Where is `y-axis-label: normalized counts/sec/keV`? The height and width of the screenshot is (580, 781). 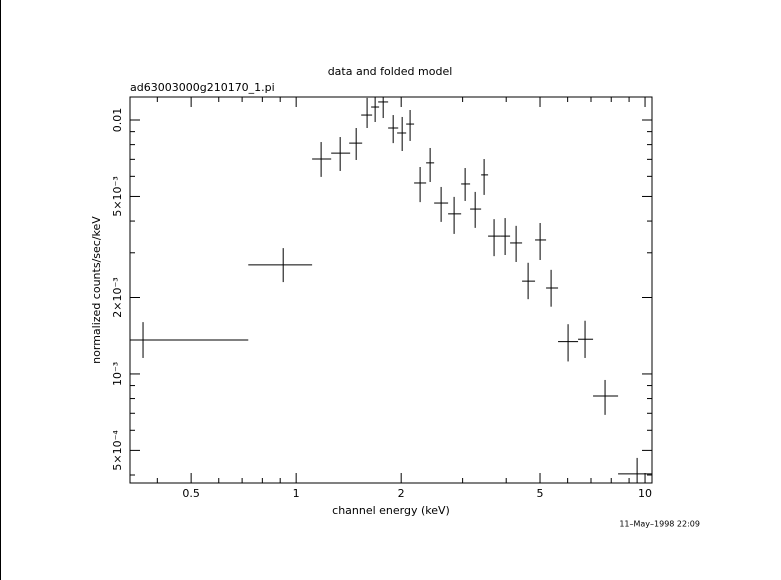 y-axis-label: normalized counts/sec/keV is located at coordinates (96, 290).